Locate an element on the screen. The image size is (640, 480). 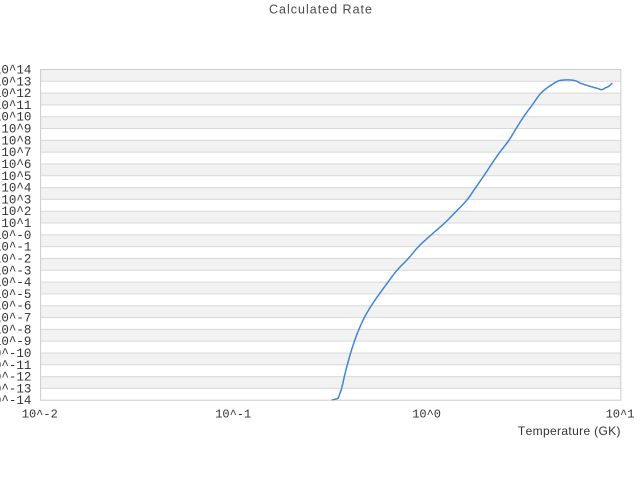
svg-text: 10^-14 is located at coordinates (15, 401).